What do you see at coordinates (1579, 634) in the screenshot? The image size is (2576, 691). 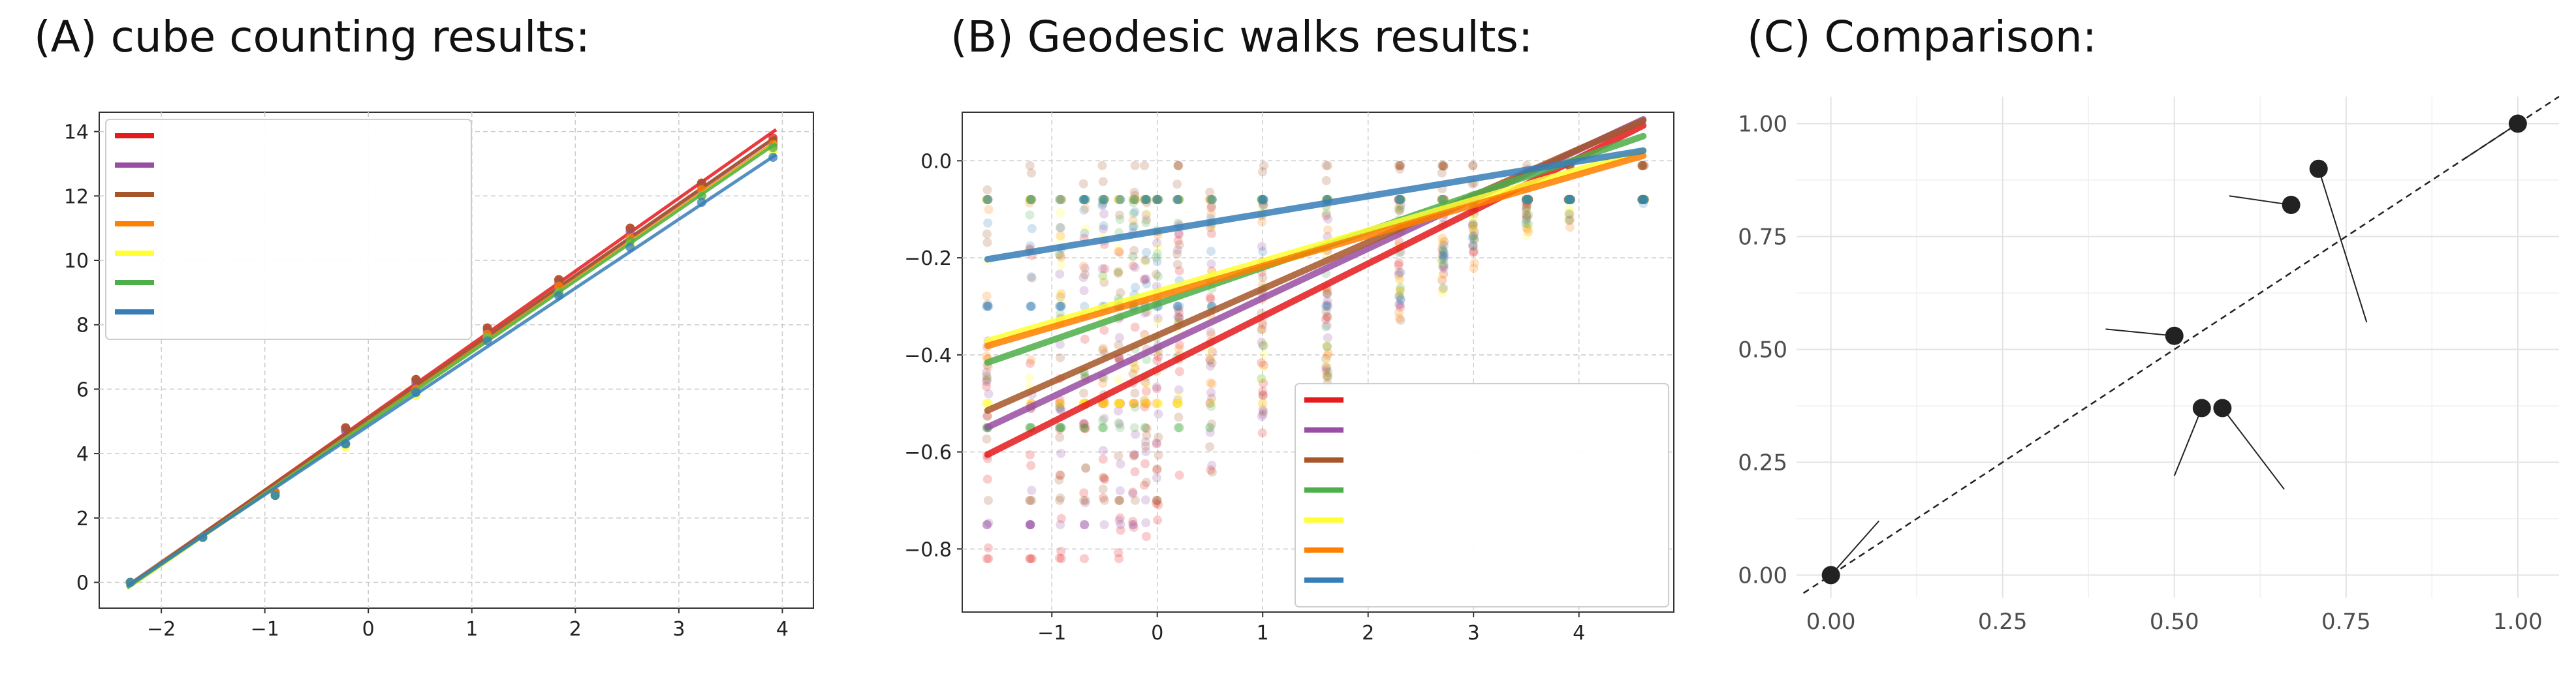 I see `x-tick-label: 4` at bounding box center [1579, 634].